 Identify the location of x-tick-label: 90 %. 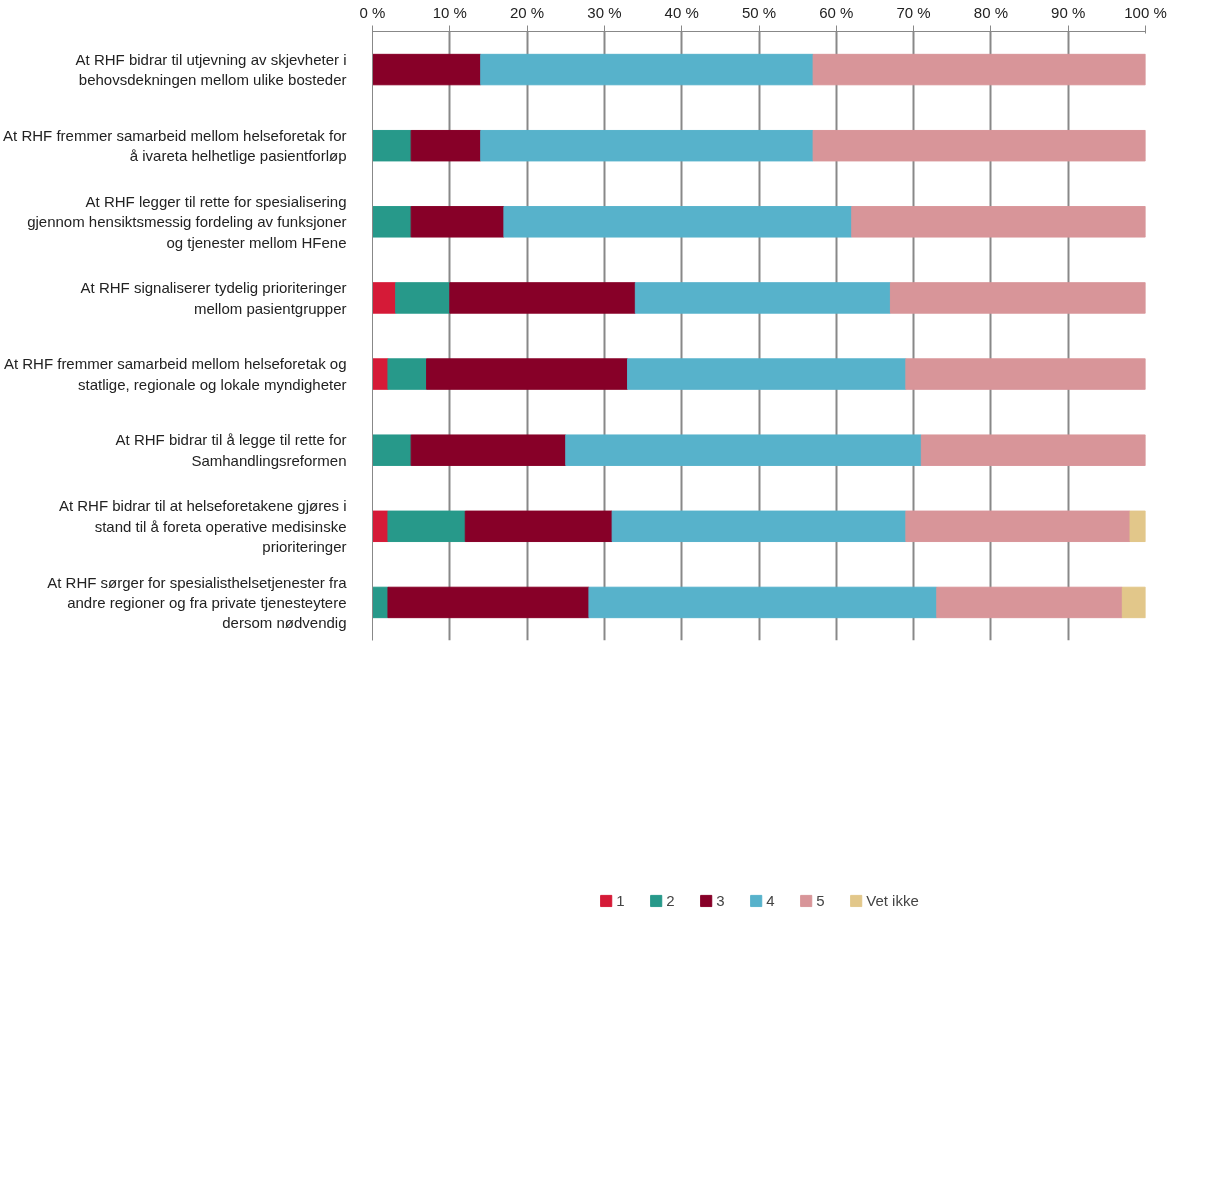
(1068, 12).